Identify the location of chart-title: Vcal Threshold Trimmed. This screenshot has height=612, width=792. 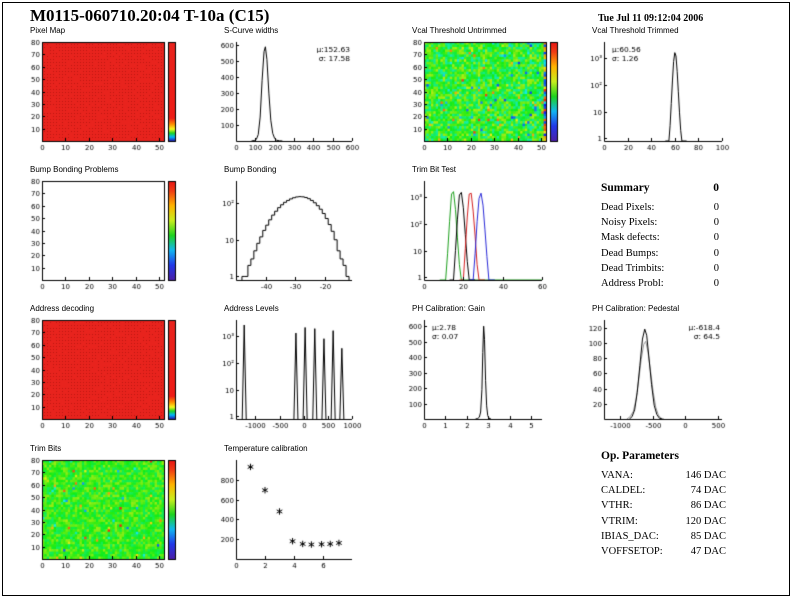
(635, 30).